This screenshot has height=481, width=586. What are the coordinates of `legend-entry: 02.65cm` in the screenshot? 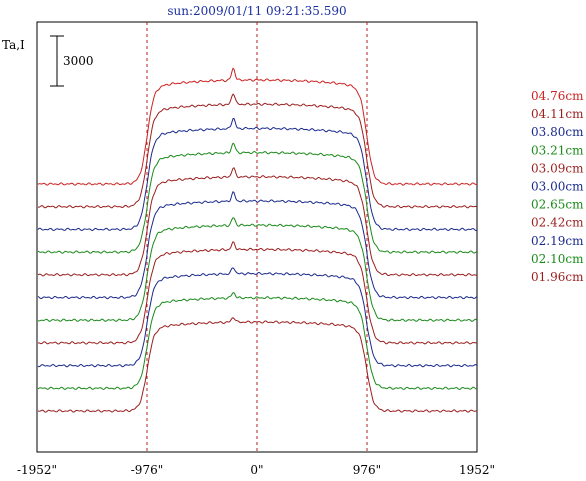 It's located at (557, 205).